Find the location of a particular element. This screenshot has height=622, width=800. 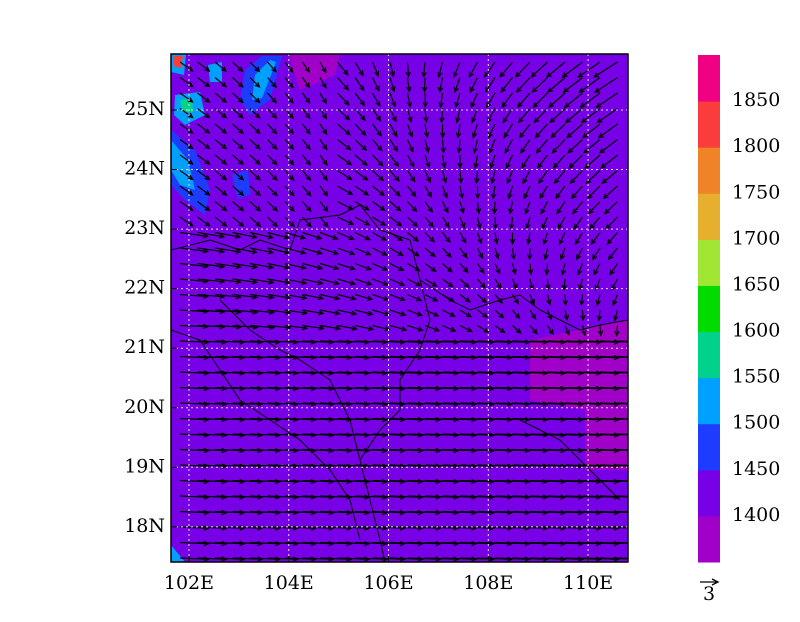

x-tick-label: 106E is located at coordinates (388, 583).